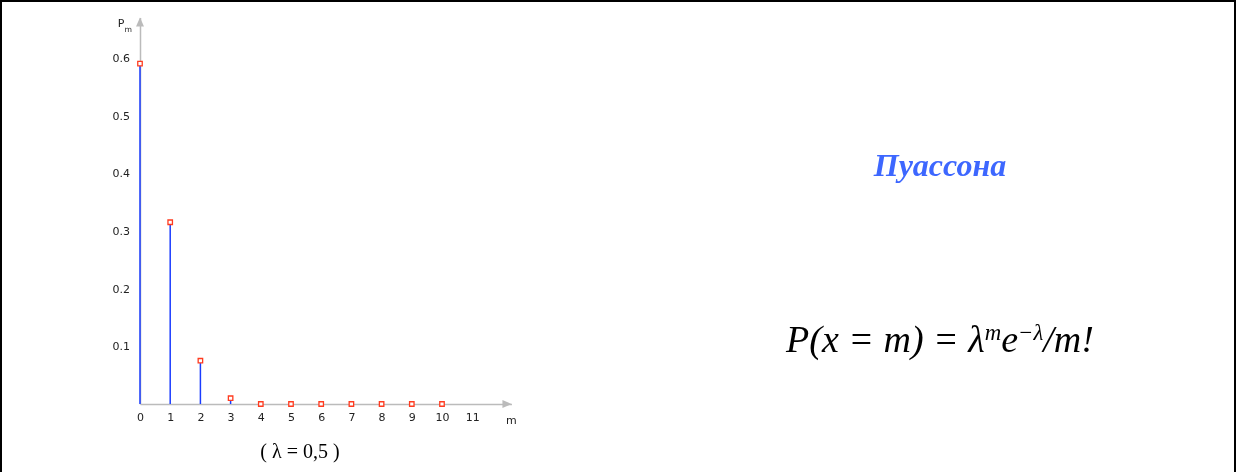  I want to click on x-tick-label: 0, so click(140, 417).